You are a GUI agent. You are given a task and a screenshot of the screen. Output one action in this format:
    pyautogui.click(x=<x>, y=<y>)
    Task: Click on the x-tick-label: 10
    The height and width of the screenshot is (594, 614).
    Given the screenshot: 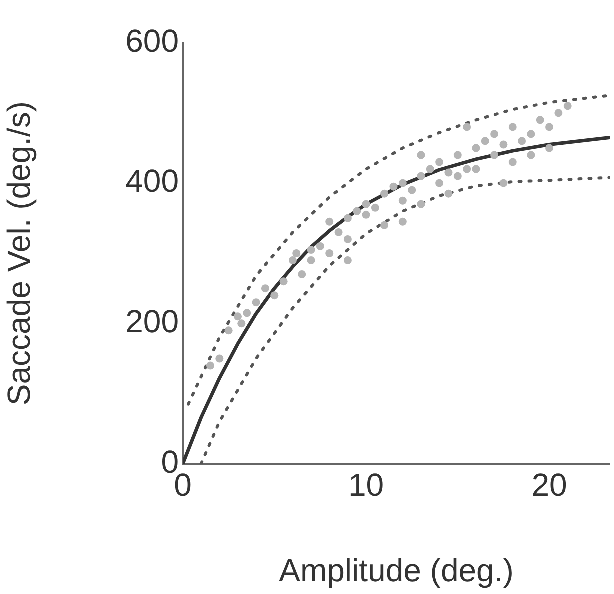 What is the action you would take?
    pyautogui.click(x=366, y=485)
    